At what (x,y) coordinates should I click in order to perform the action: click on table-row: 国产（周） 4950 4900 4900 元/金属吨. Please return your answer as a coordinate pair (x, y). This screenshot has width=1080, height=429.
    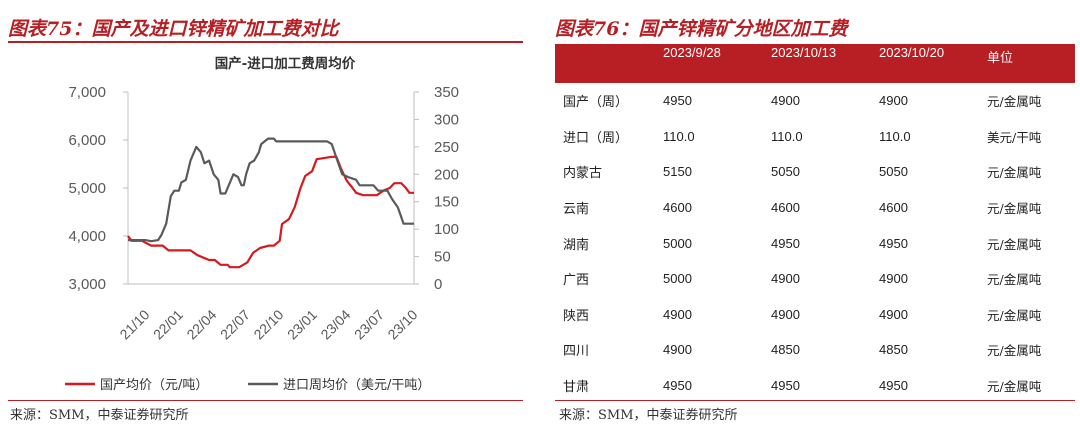
    Looking at the image, I should click on (815, 101).